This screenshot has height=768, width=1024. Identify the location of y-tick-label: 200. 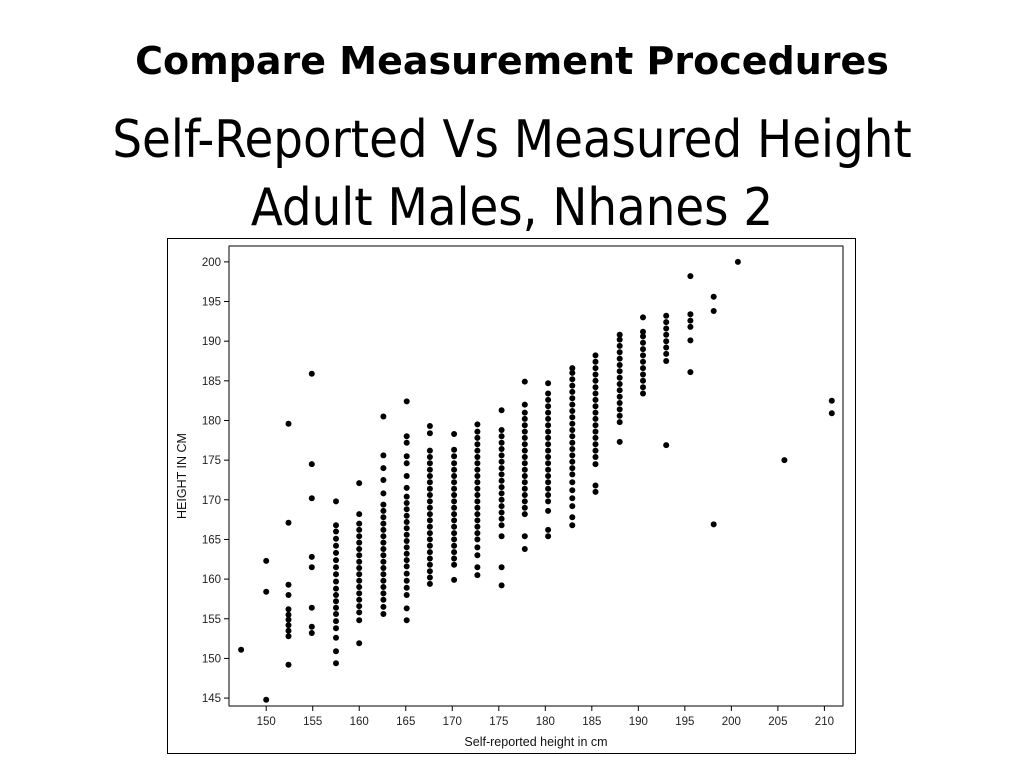
(211, 263).